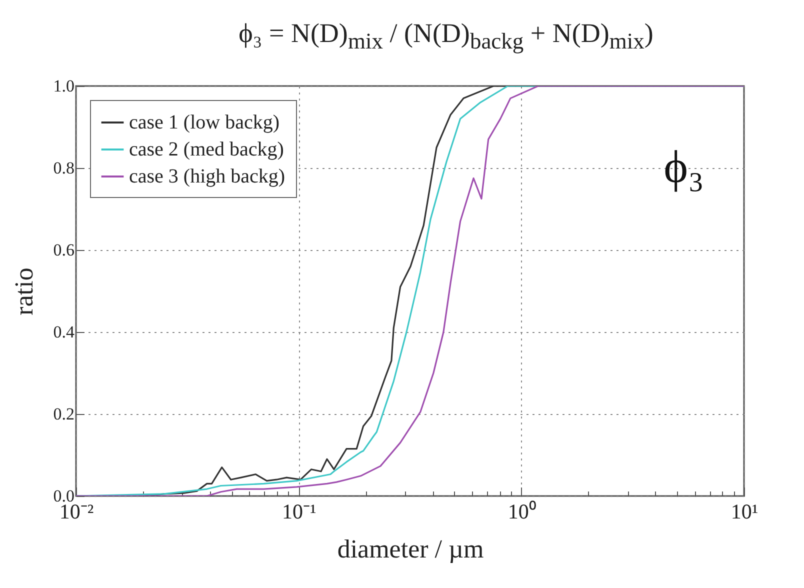 Image resolution: width=804 pixels, height=588 pixels. Describe the element at coordinates (63, 496) in the screenshot. I see `y-tick-label: 0.0` at that location.